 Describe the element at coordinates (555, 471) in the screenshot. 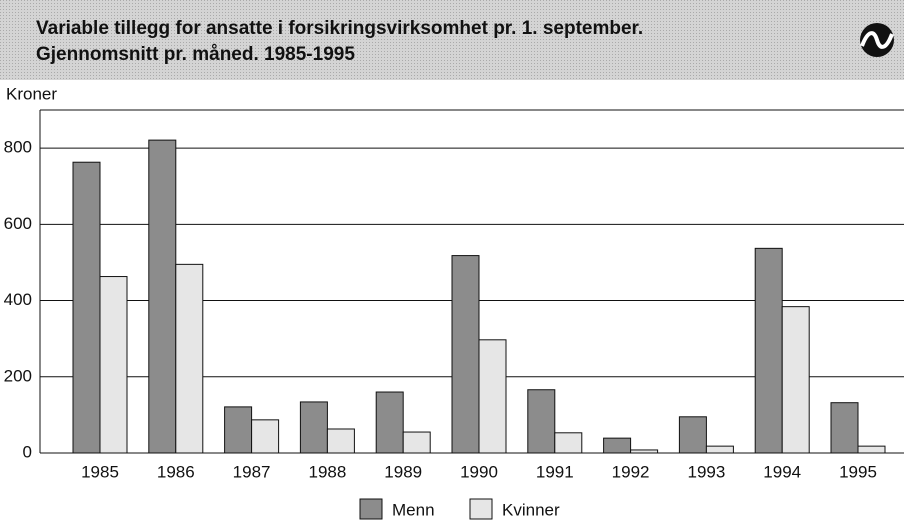

I see `x-tick-label: 1991` at that location.